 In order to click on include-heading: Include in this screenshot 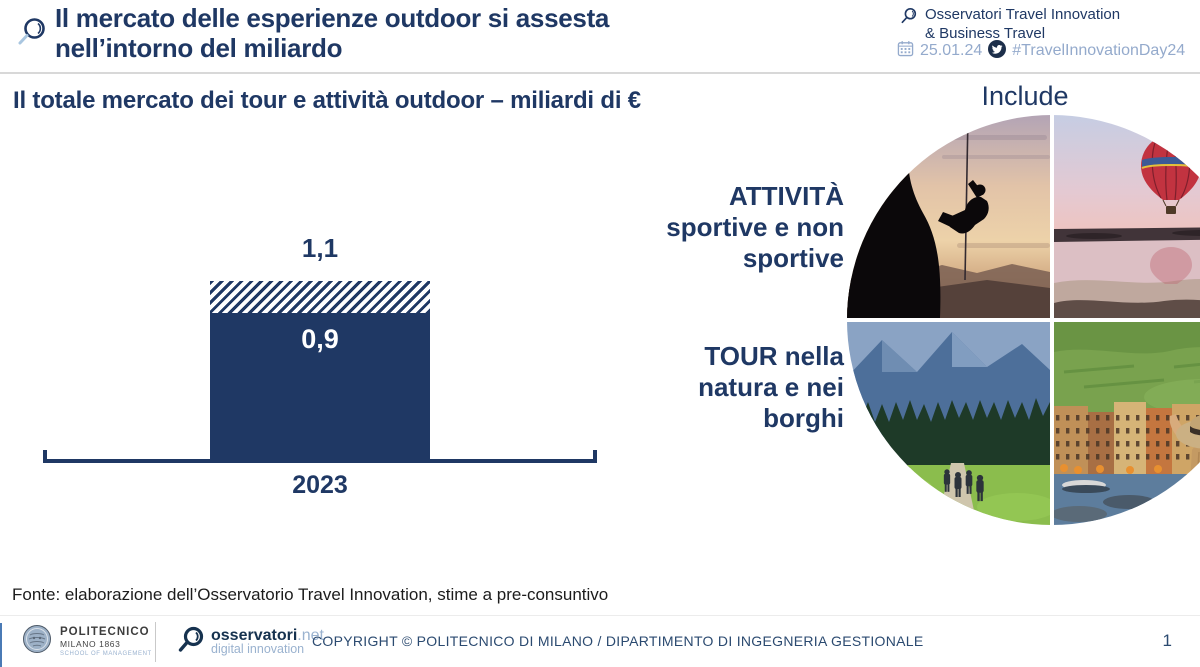, I will do `click(1025, 96)`.